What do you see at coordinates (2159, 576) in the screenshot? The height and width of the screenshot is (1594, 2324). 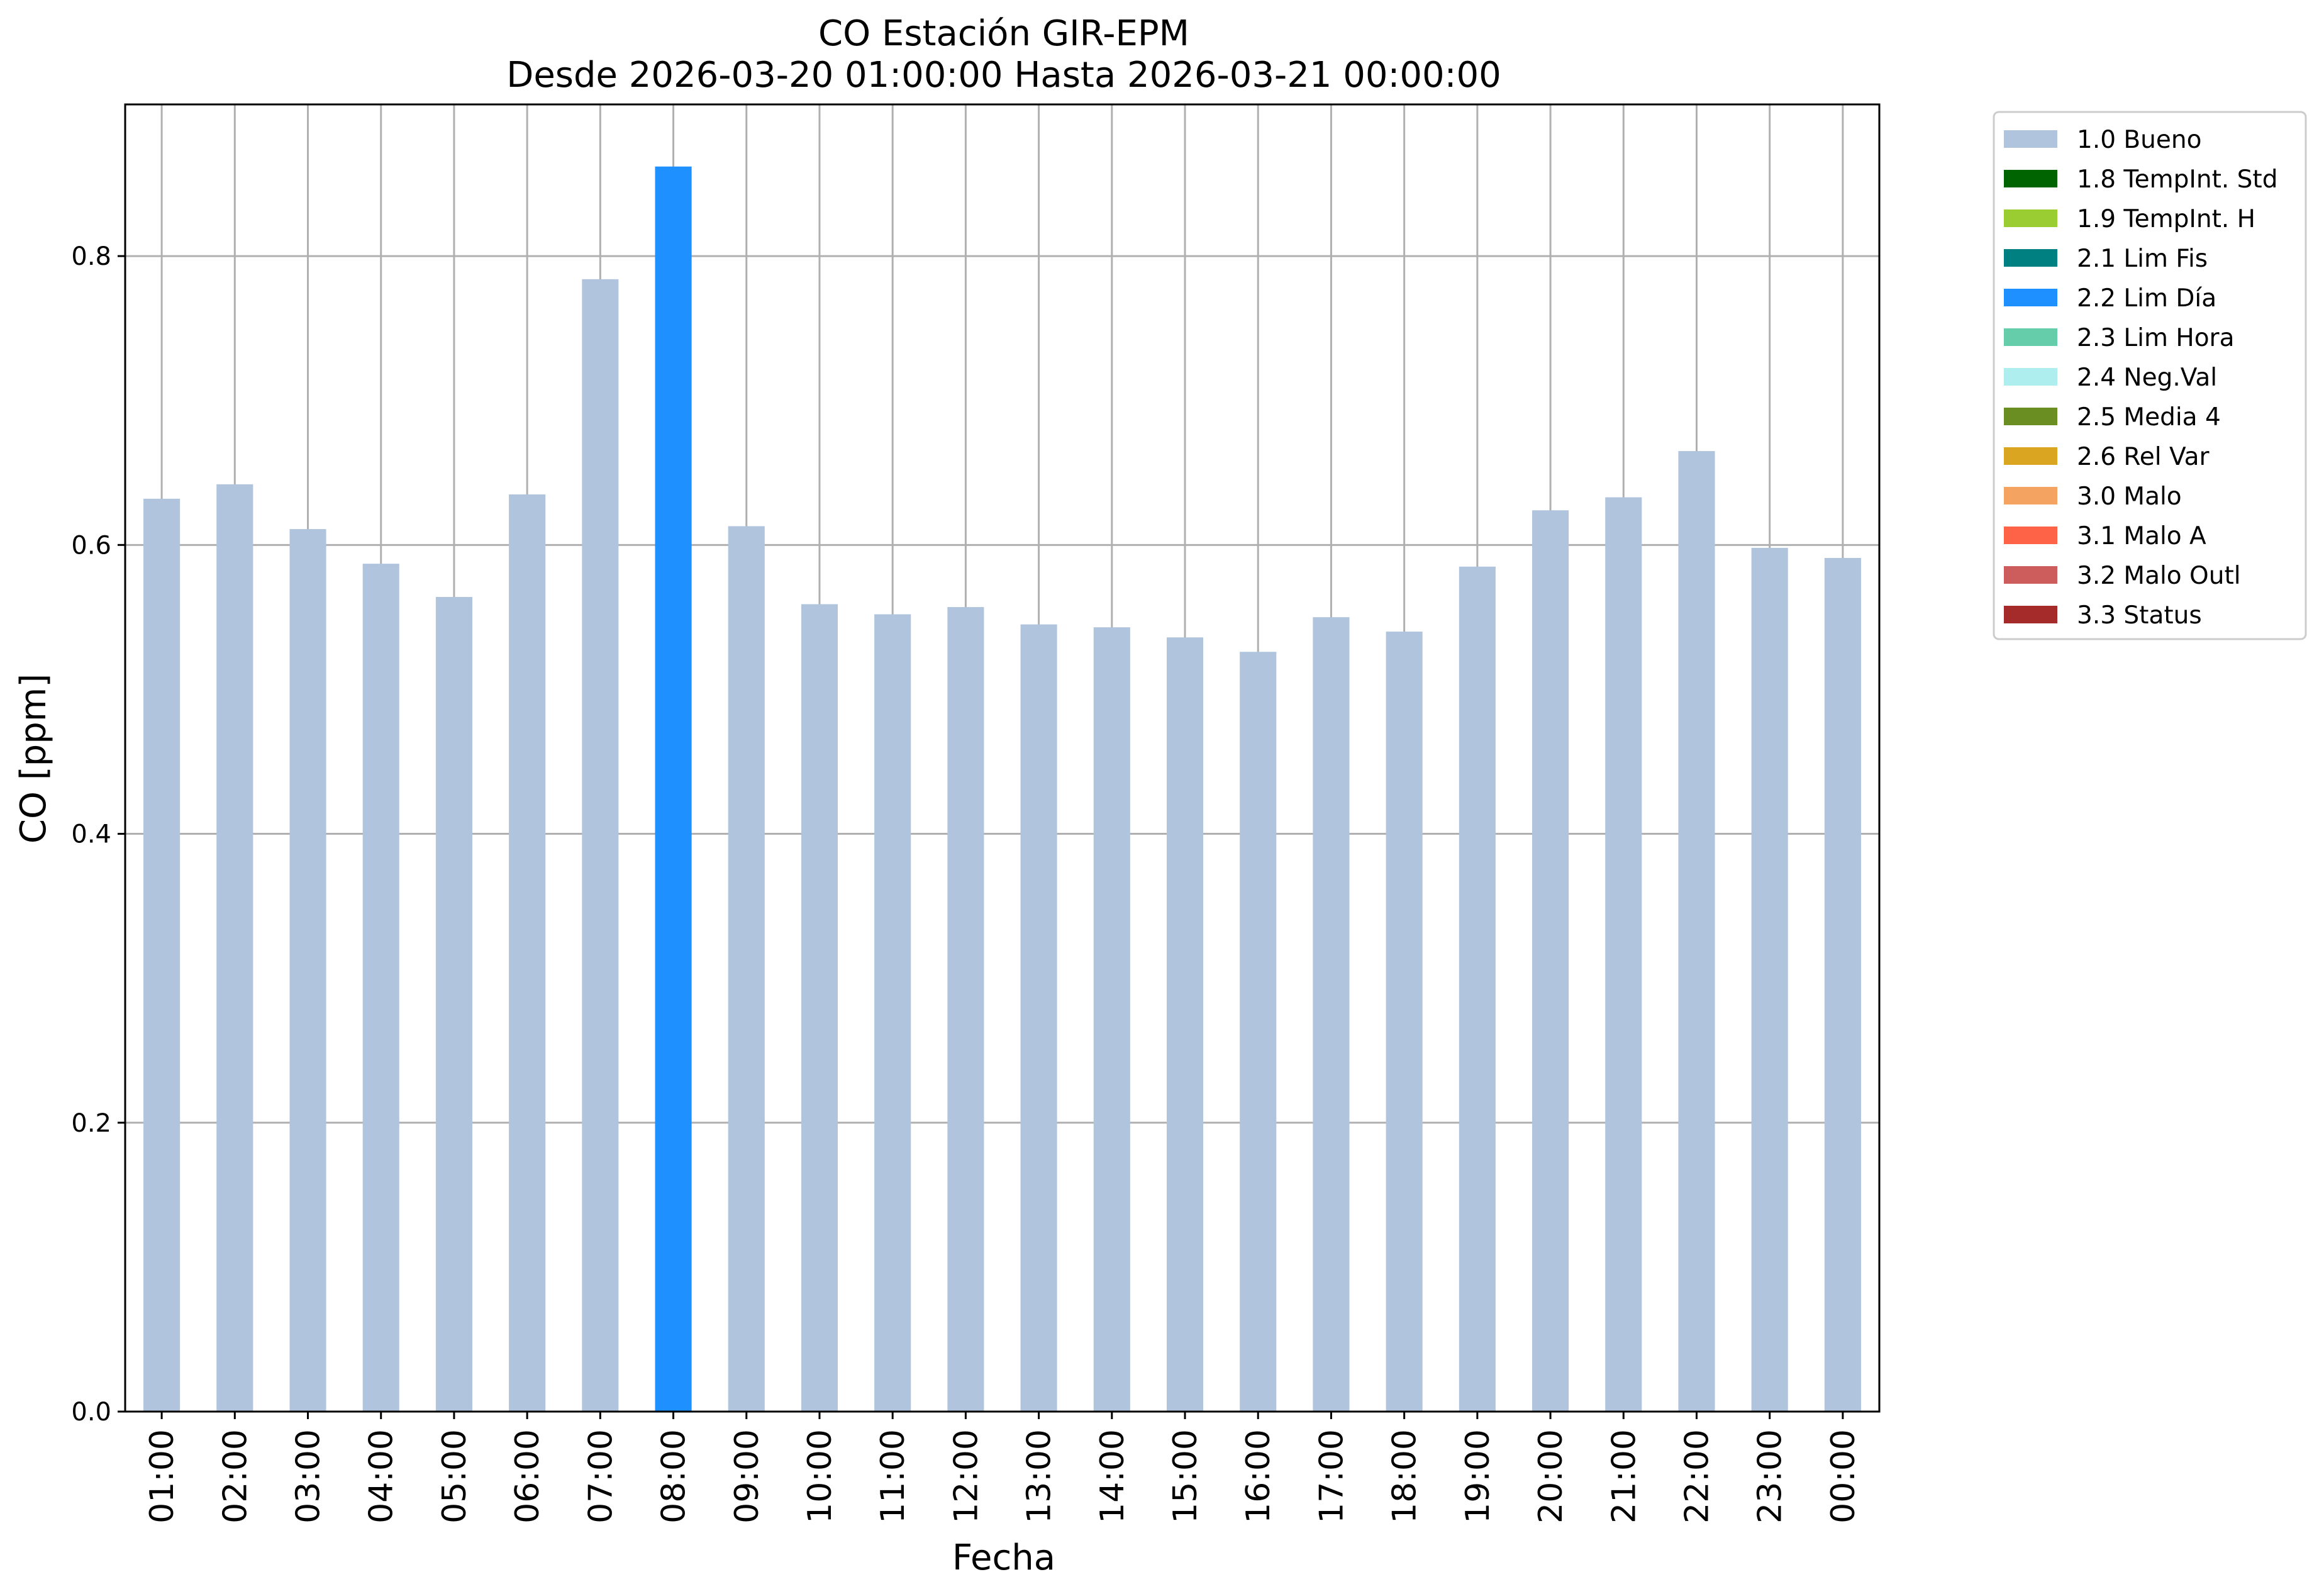 I see `legend-label: 3.2 Malo Outl` at bounding box center [2159, 576].